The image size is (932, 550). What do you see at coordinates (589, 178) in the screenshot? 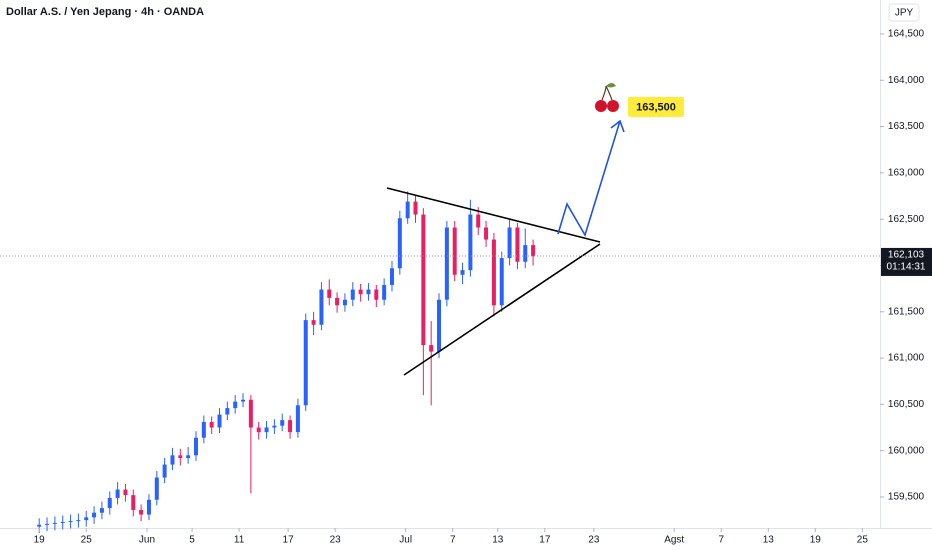
I see `projection-arrow` at bounding box center [589, 178].